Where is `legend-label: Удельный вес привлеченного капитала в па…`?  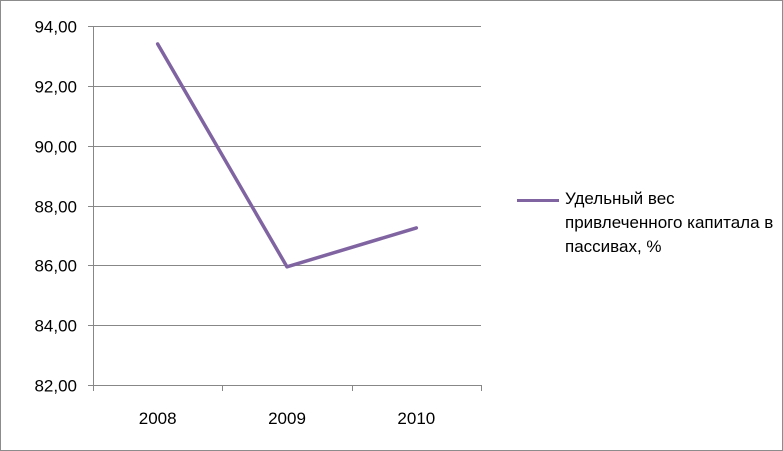 legend-label: Удельный вес привлеченного капитала в па… is located at coordinates (669, 222).